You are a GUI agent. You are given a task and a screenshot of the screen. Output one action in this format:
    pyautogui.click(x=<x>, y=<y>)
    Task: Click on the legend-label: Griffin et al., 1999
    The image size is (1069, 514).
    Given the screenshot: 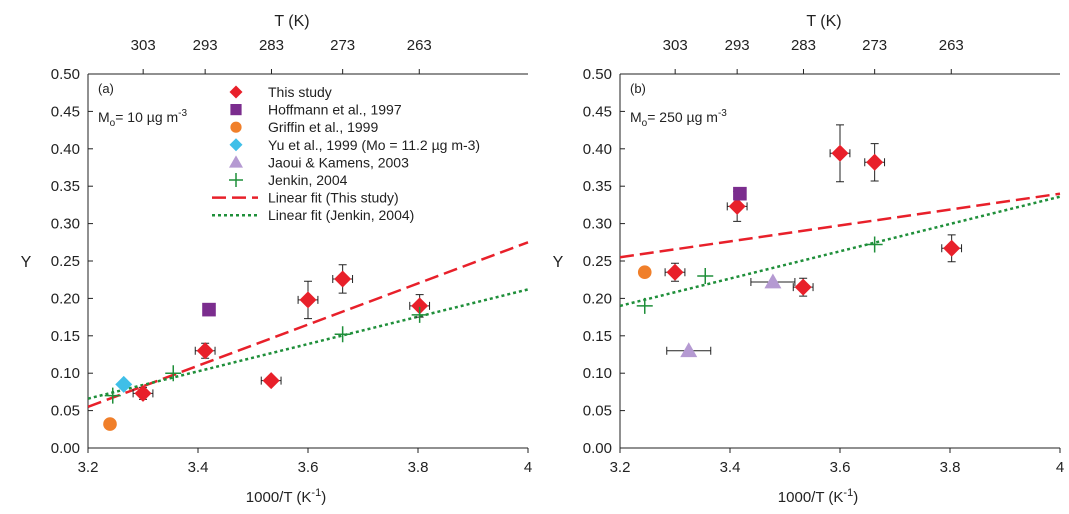 What is the action you would take?
    pyautogui.click(x=323, y=127)
    